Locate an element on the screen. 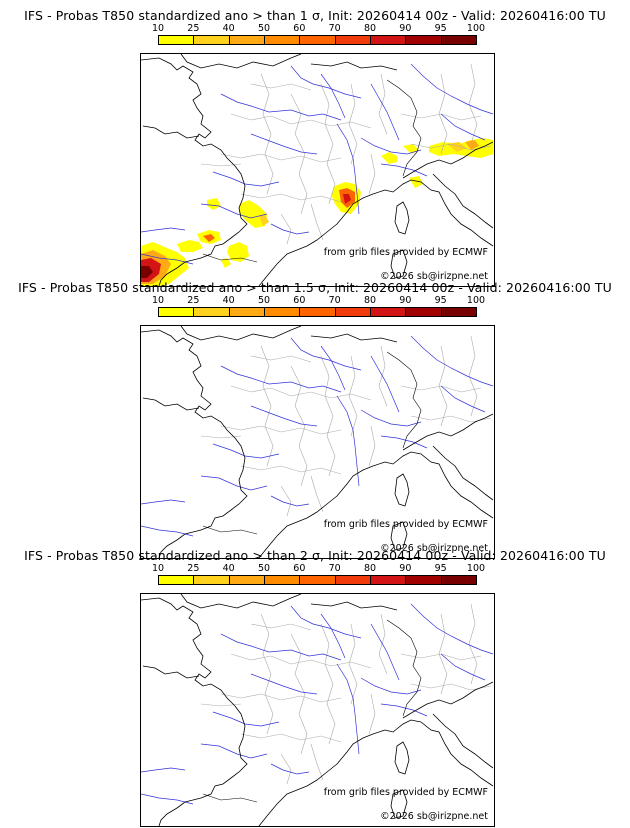  source-credit: from grib files provided by ECMWF is located at coordinates (405, 792).